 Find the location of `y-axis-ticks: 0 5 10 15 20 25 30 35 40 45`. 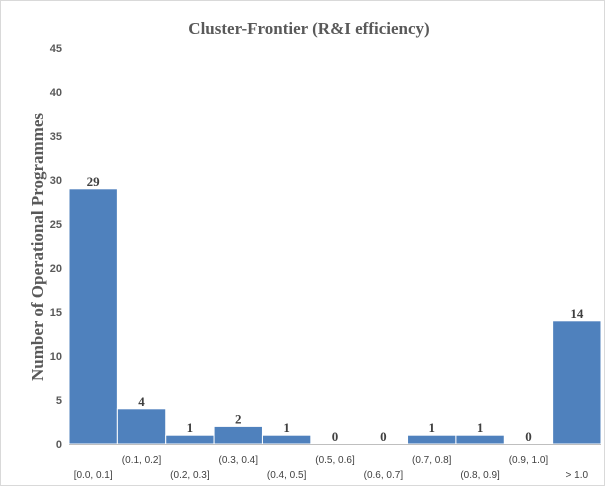

y-axis-ticks: 0 5 10 15 20 25 30 35 40 45 is located at coordinates (56, 247).